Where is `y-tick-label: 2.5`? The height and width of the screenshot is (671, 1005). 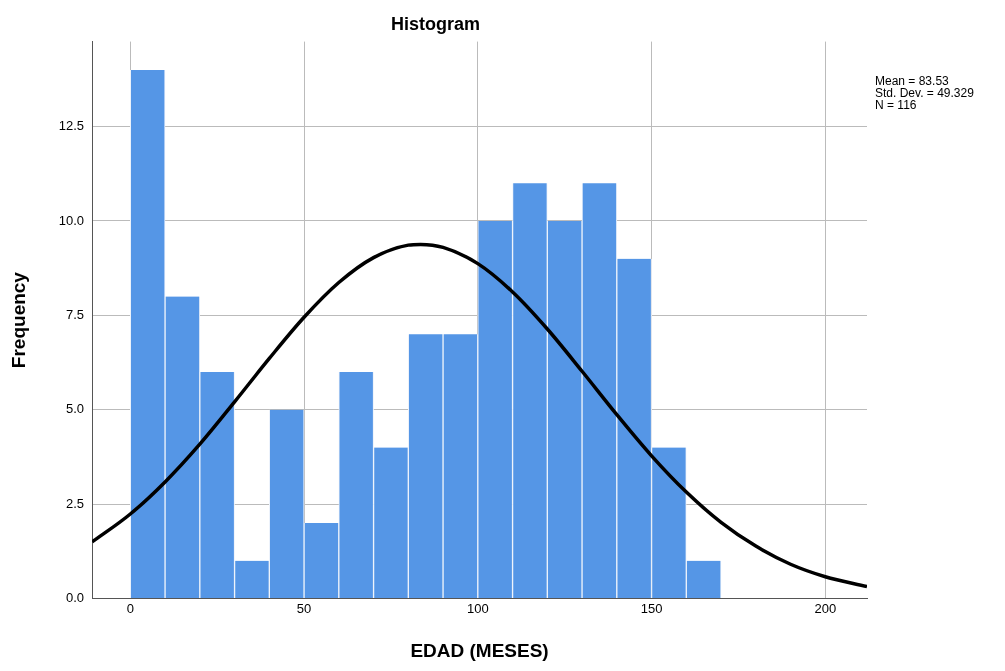 y-tick-label: 2.5 is located at coordinates (75, 503).